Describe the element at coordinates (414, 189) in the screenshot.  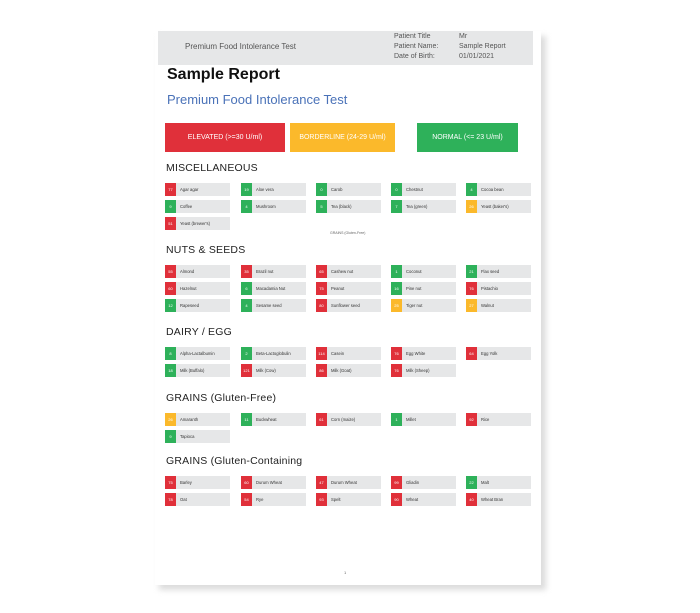
I see `food-name: Chestnut` at that location.